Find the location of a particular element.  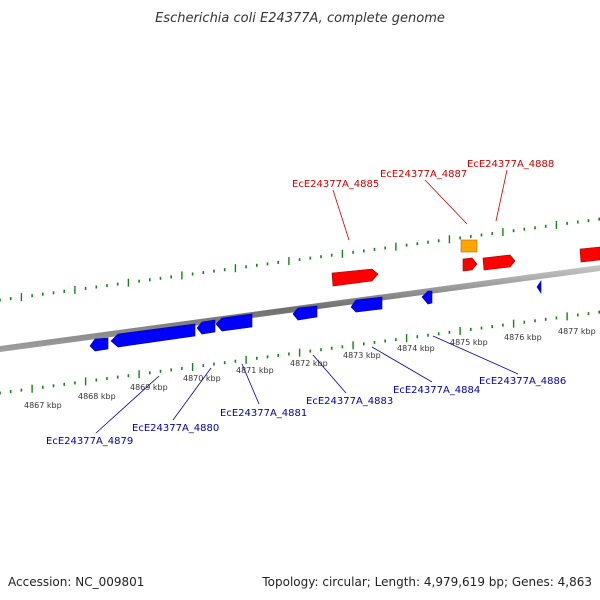

gene-label-EcE24377A_4879: EcE24377A_4879 is located at coordinates (89, 441).